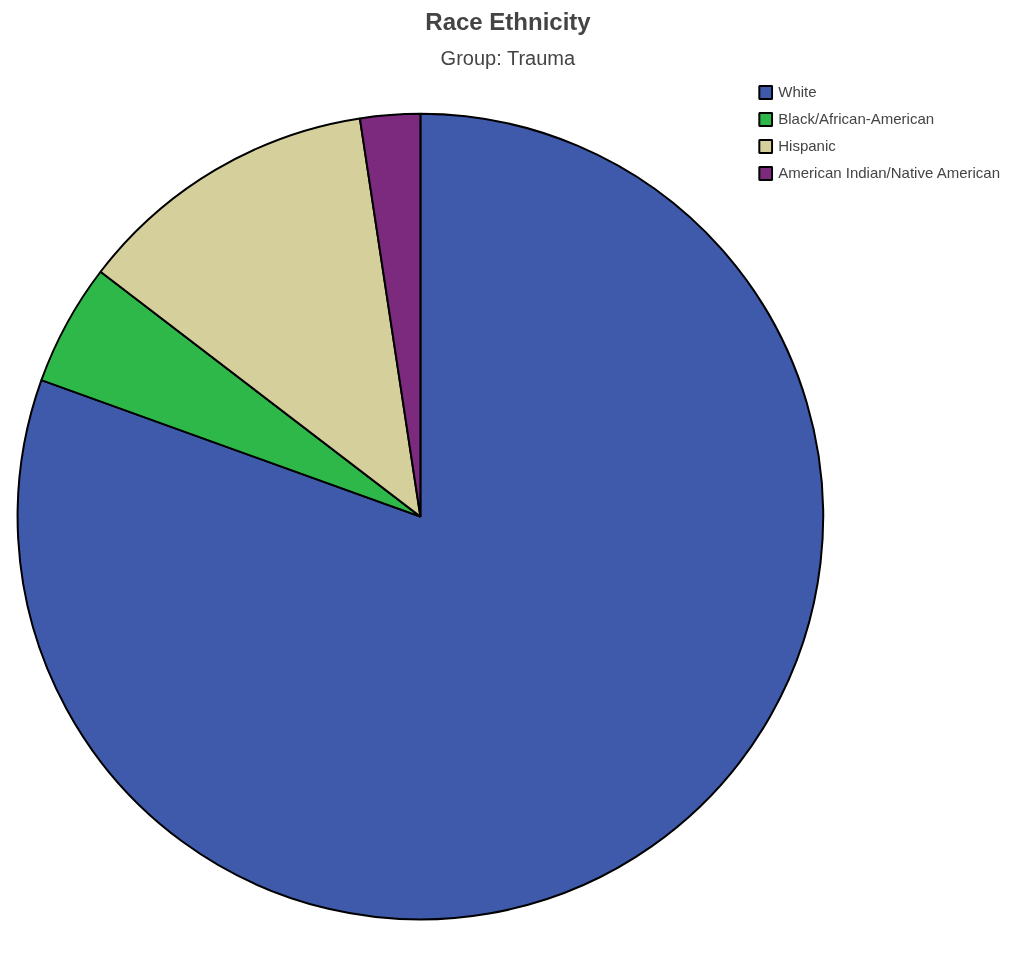 The height and width of the screenshot is (969, 1017). Describe the element at coordinates (889, 172) in the screenshot. I see `legend-label: American Indian/Native American` at that location.